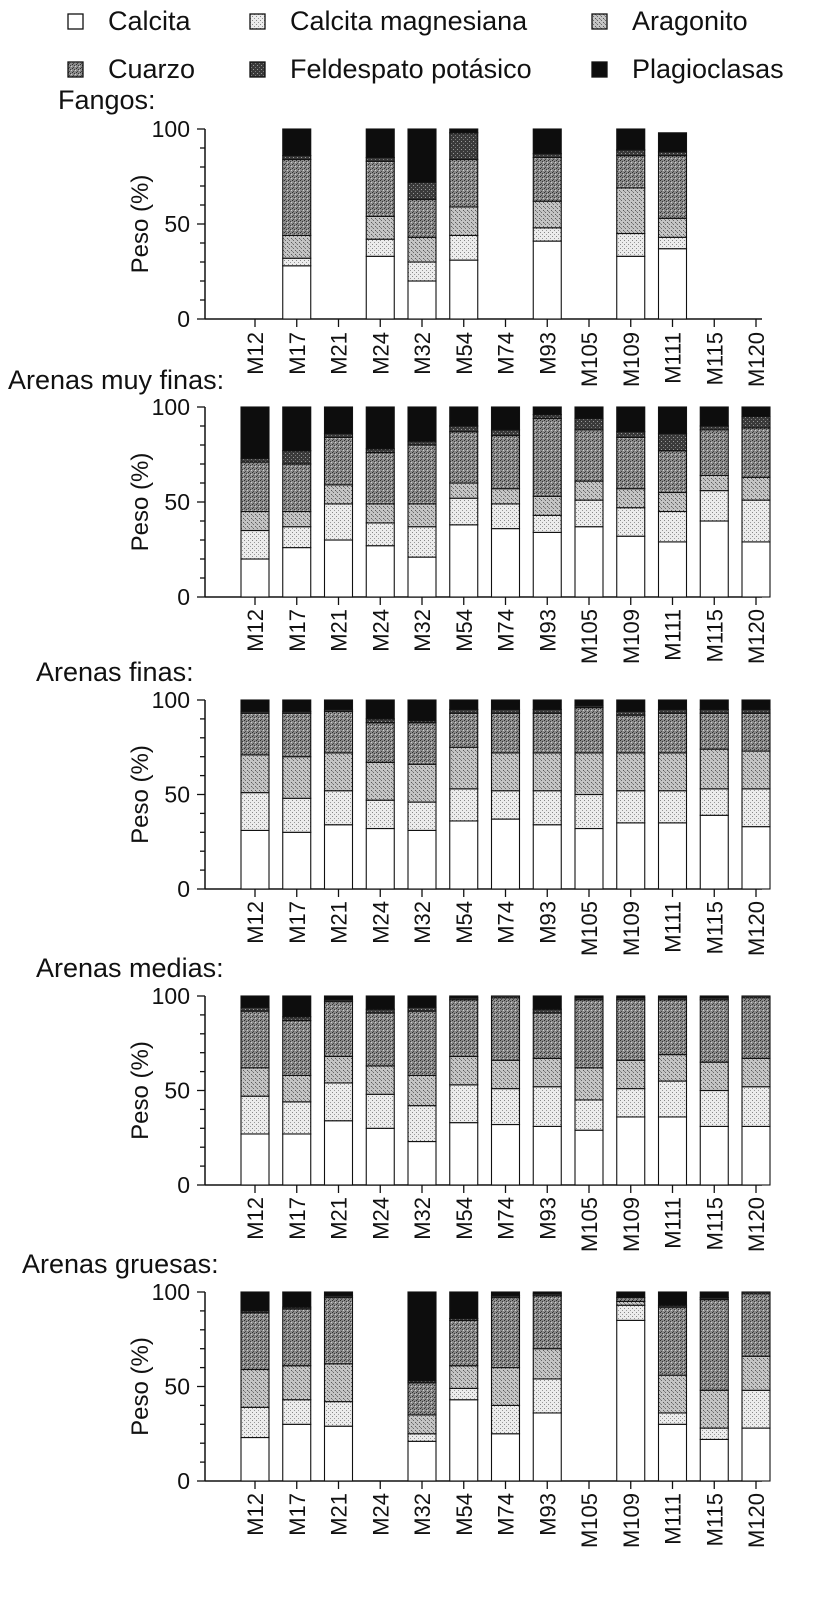 The width and height of the screenshot is (814, 1624). What do you see at coordinates (338, 522) in the screenshot?
I see `bar-segment-calcita-magnesiana-m21` at bounding box center [338, 522].